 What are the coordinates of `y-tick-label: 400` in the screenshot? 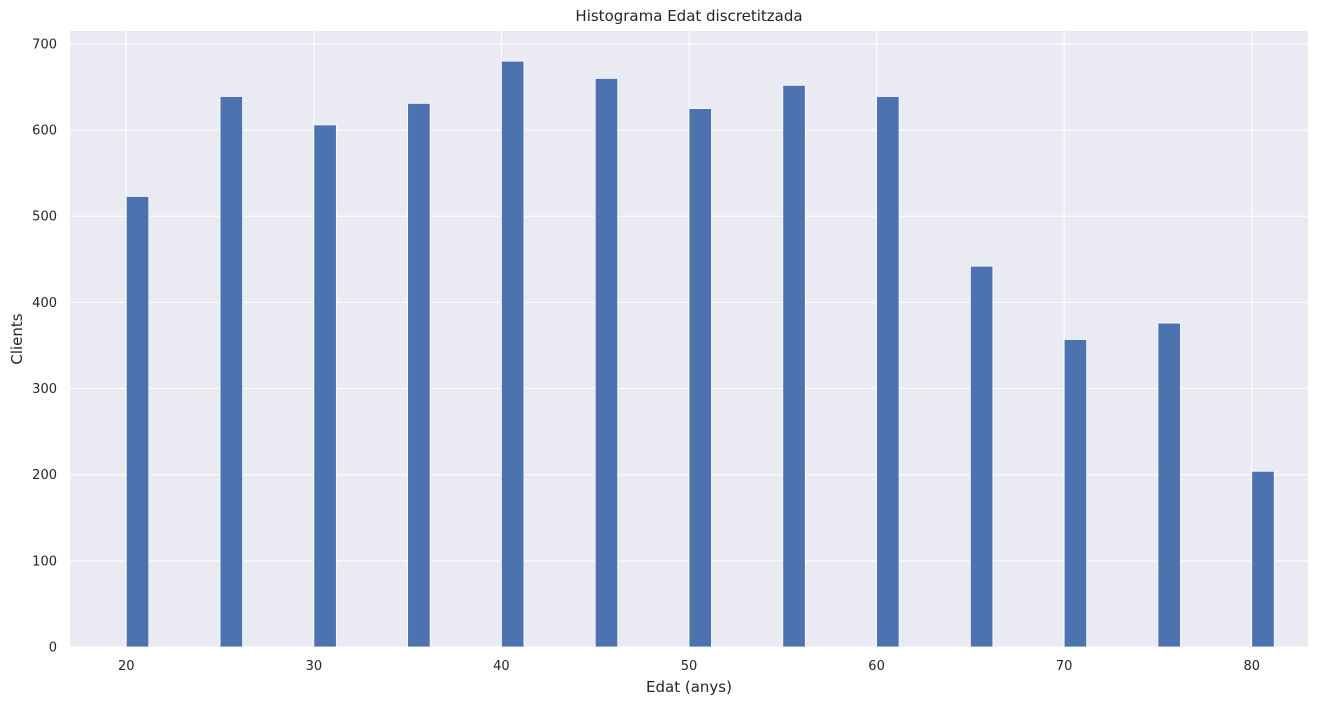 It's located at (44, 303).